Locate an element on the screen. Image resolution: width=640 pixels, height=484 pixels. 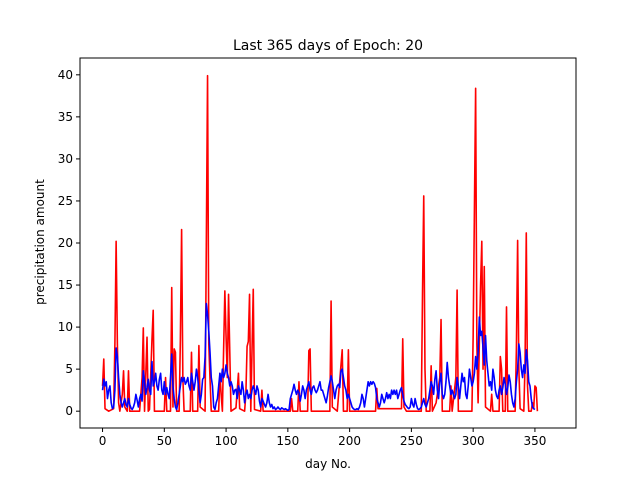
x-tick-label: 200 is located at coordinates (349, 441).